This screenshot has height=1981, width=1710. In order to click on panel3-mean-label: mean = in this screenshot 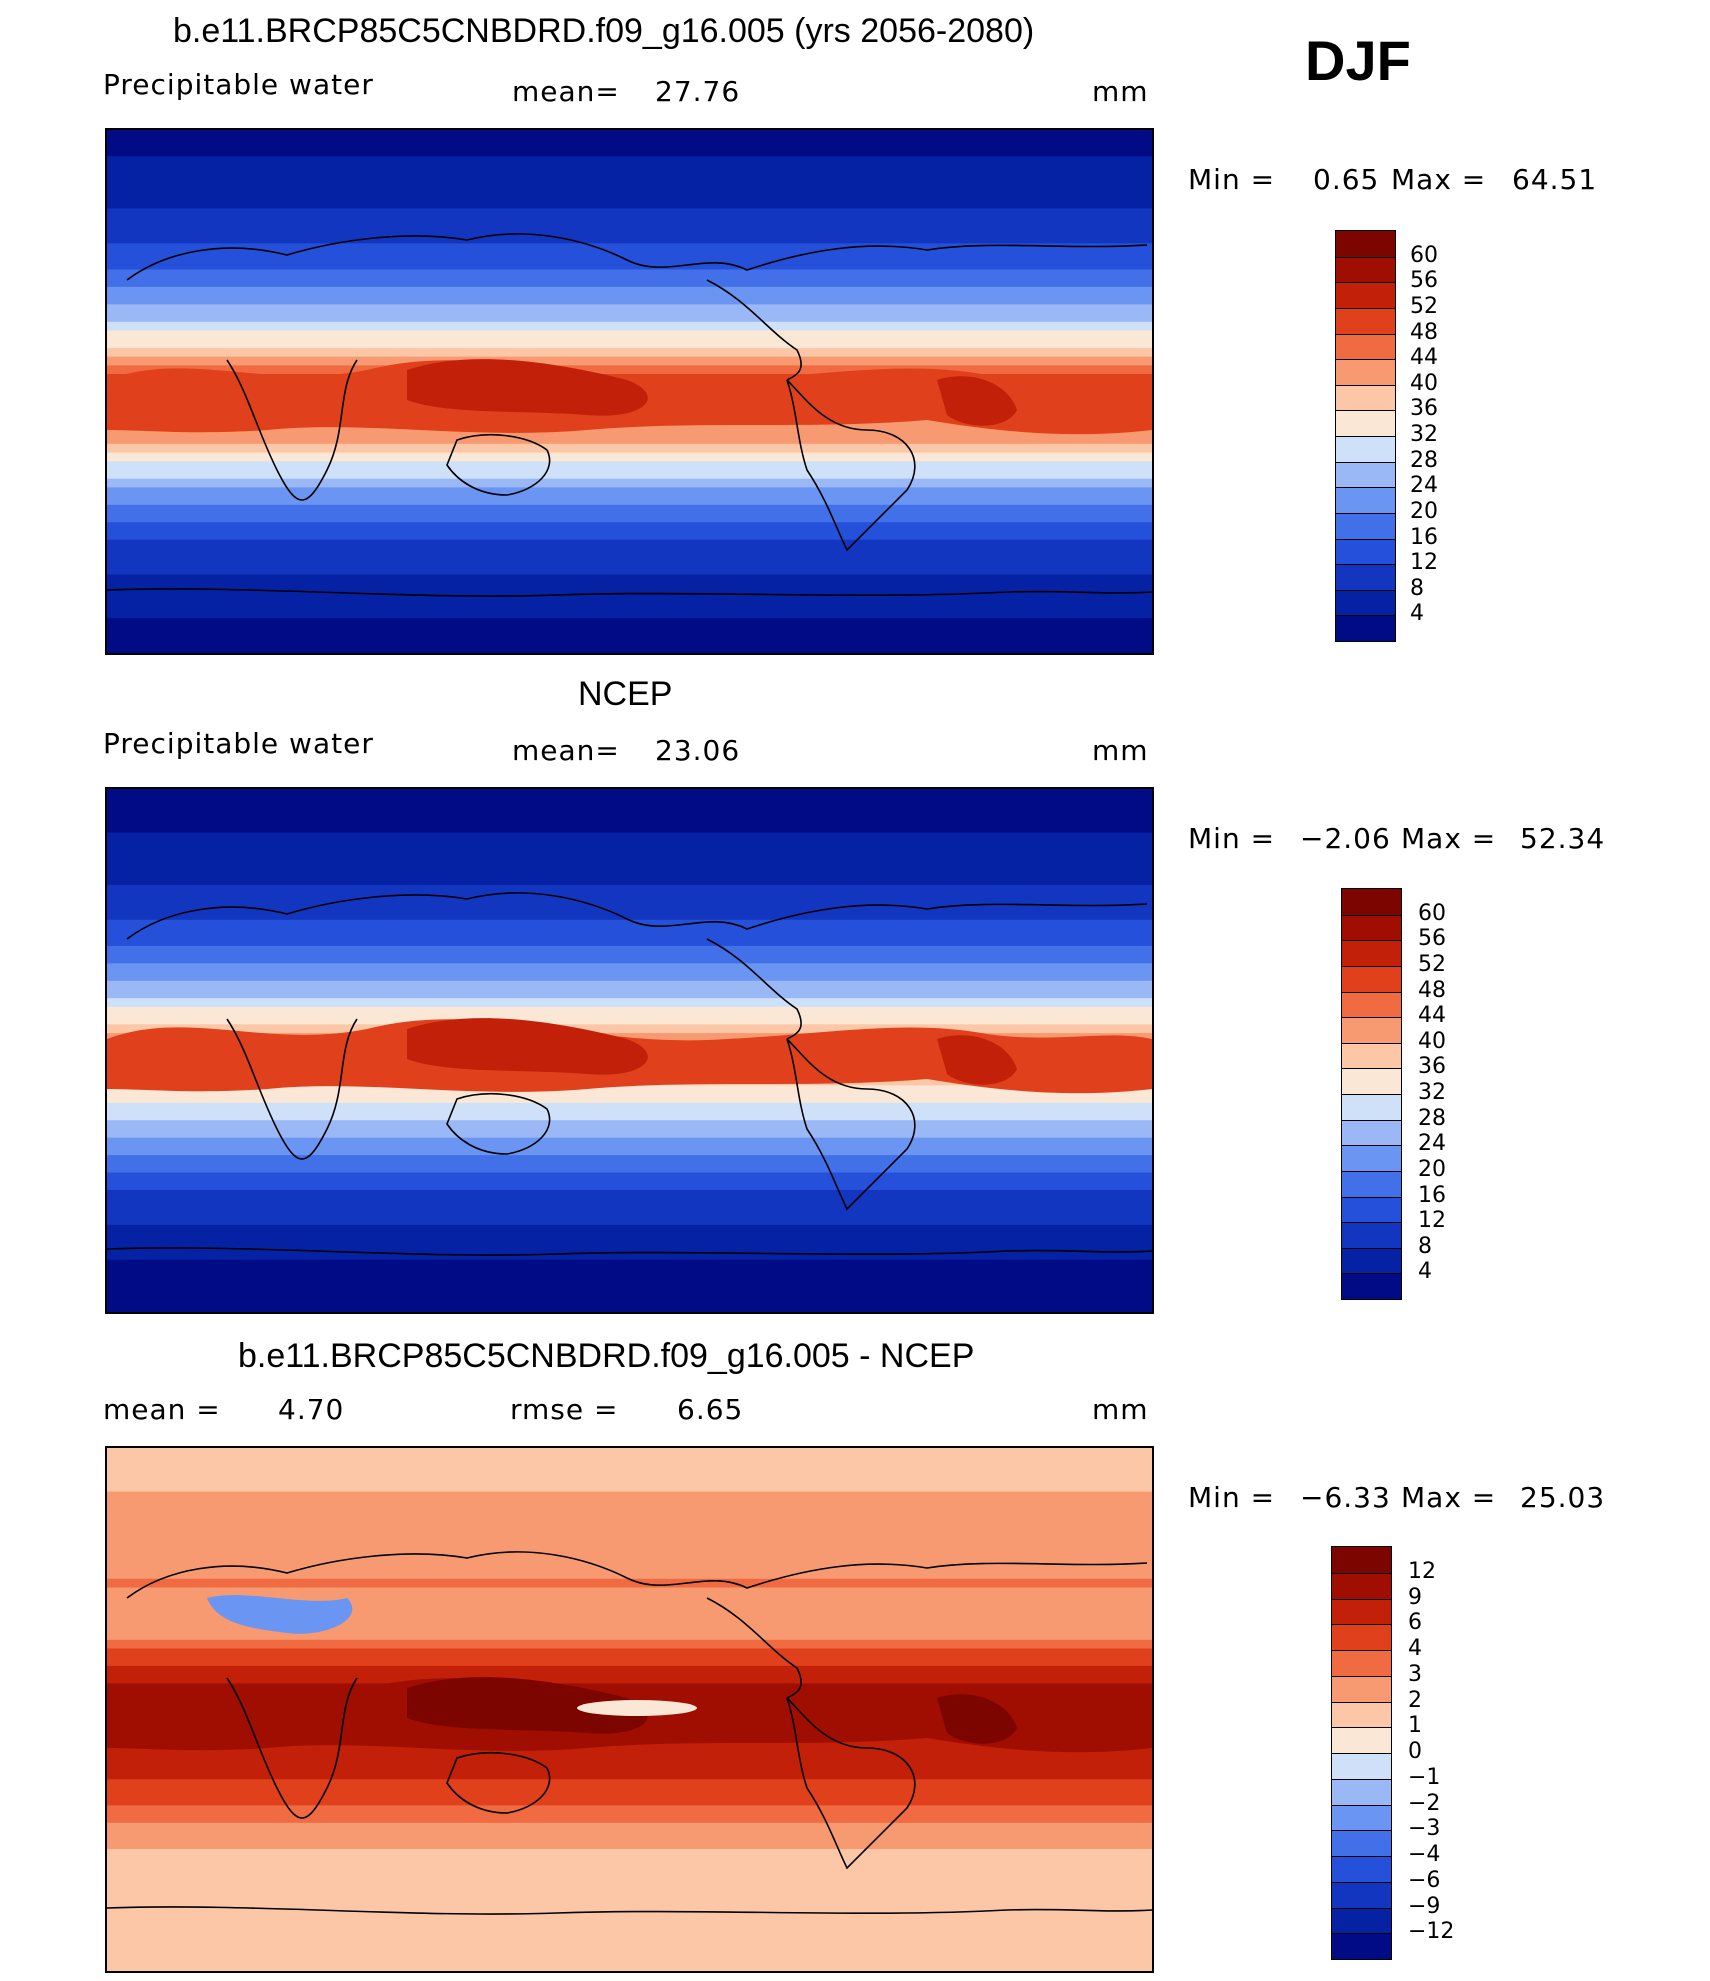, I will do `click(162, 1409)`.